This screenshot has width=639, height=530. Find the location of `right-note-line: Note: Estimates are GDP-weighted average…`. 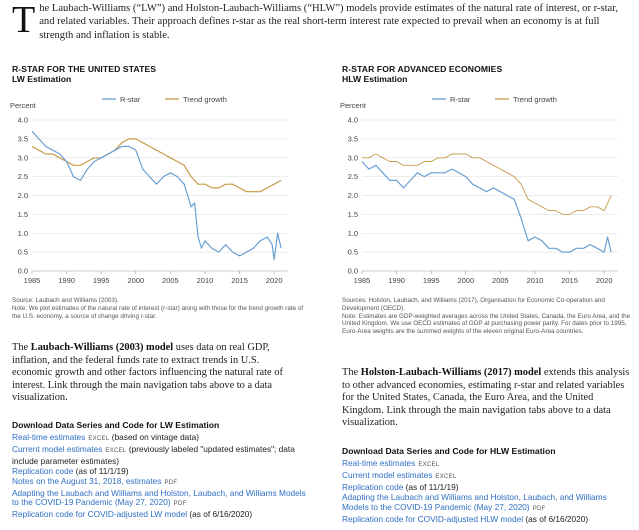

right-note-line: Note: Estimates are GDP-weighted average… is located at coordinates (486, 324).